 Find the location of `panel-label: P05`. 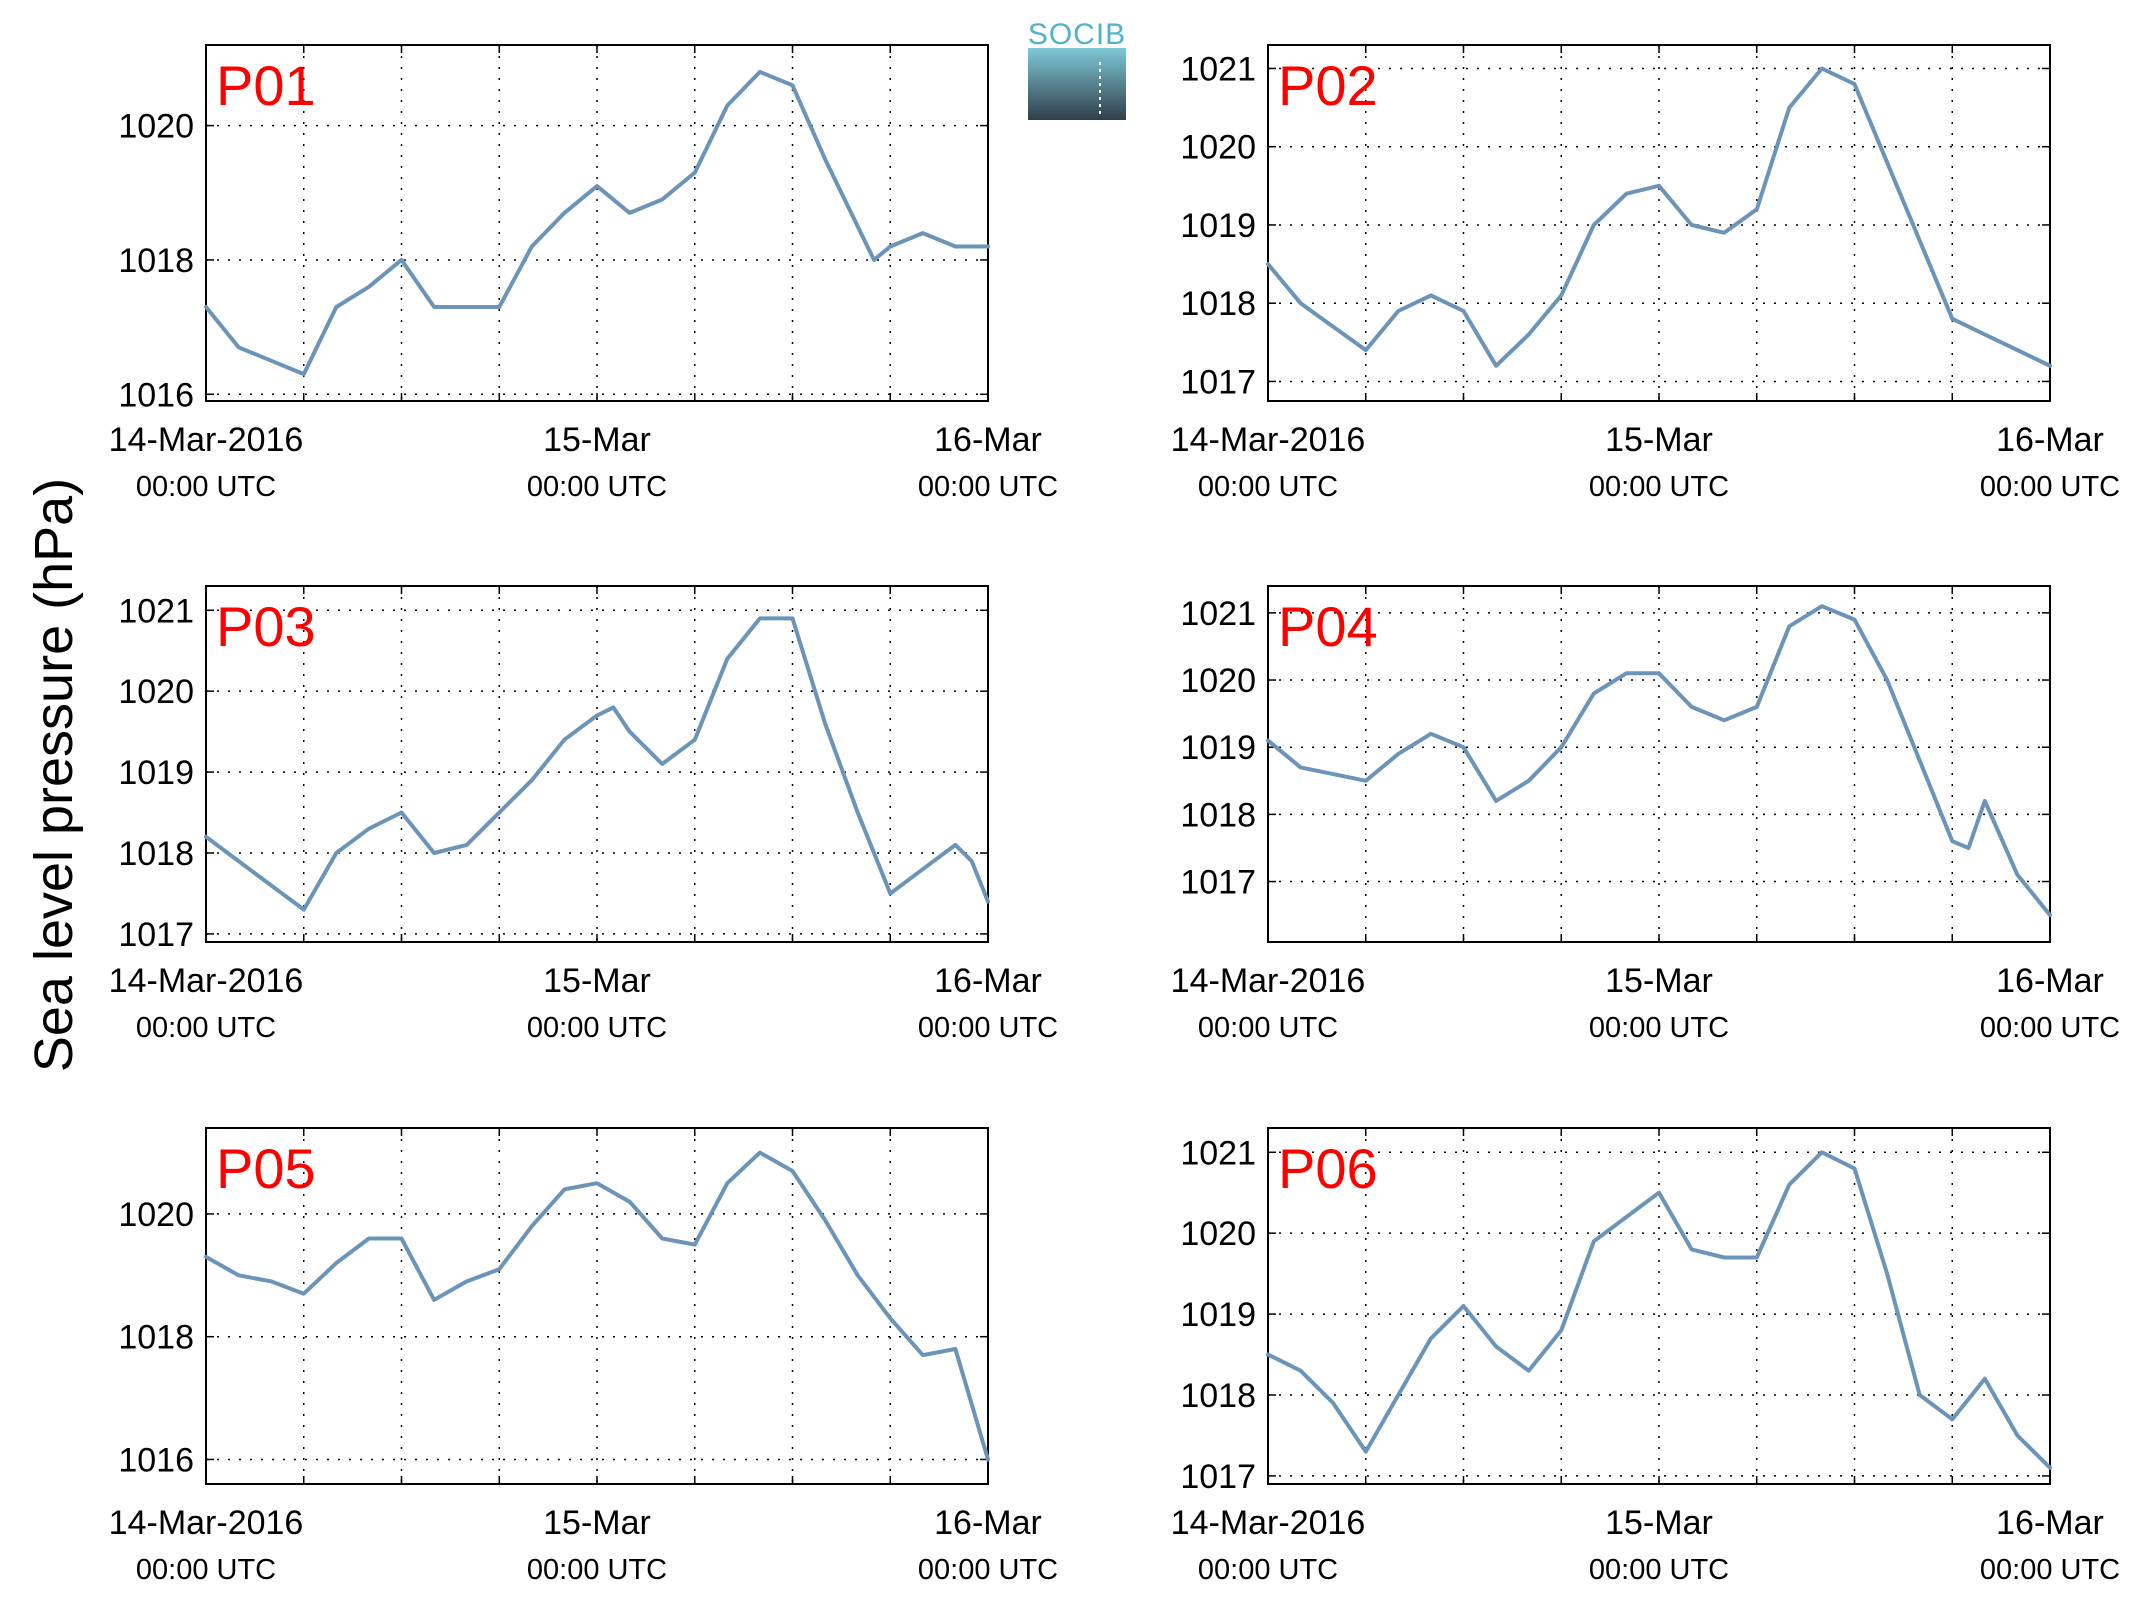

panel-label: P05 is located at coordinates (266, 1168).